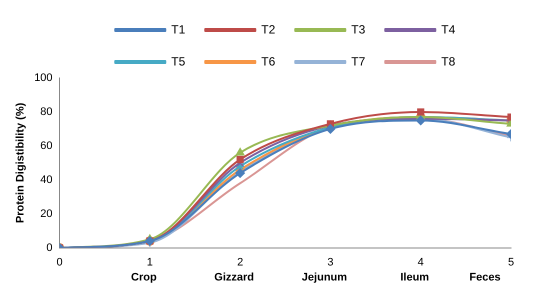 Image resolution: width=533 pixels, height=290 pixels. I want to click on legend-label: T6, so click(268, 61).